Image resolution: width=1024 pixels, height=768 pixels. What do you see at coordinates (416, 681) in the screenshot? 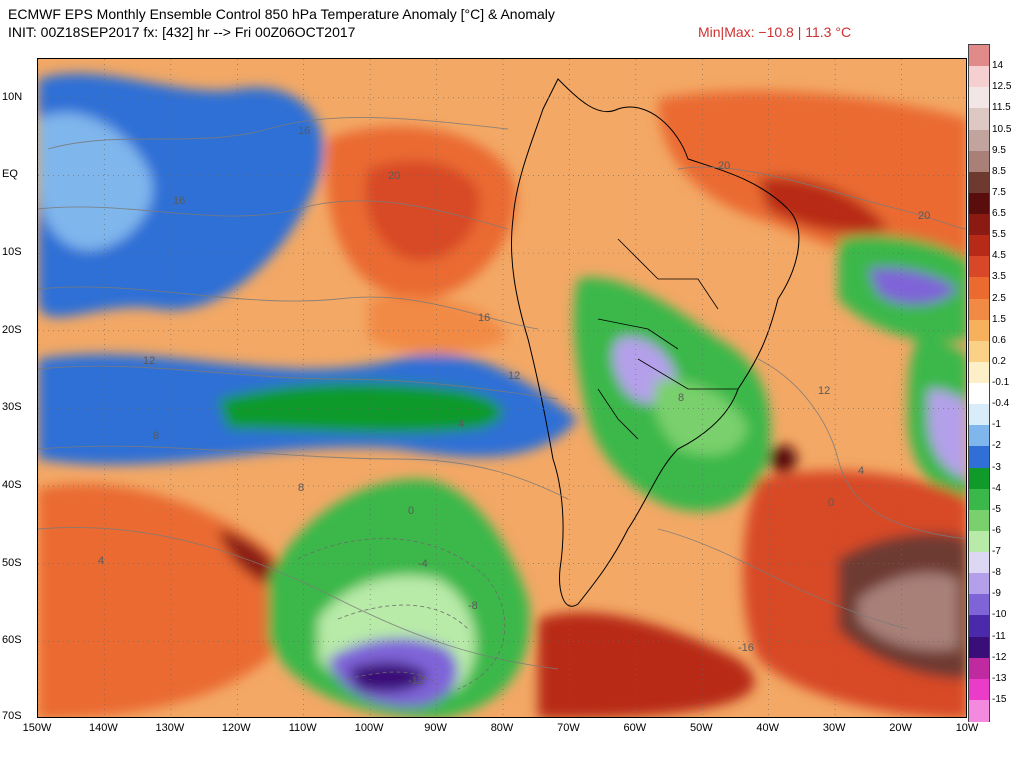
I see `contour-label: -12` at bounding box center [416, 681].